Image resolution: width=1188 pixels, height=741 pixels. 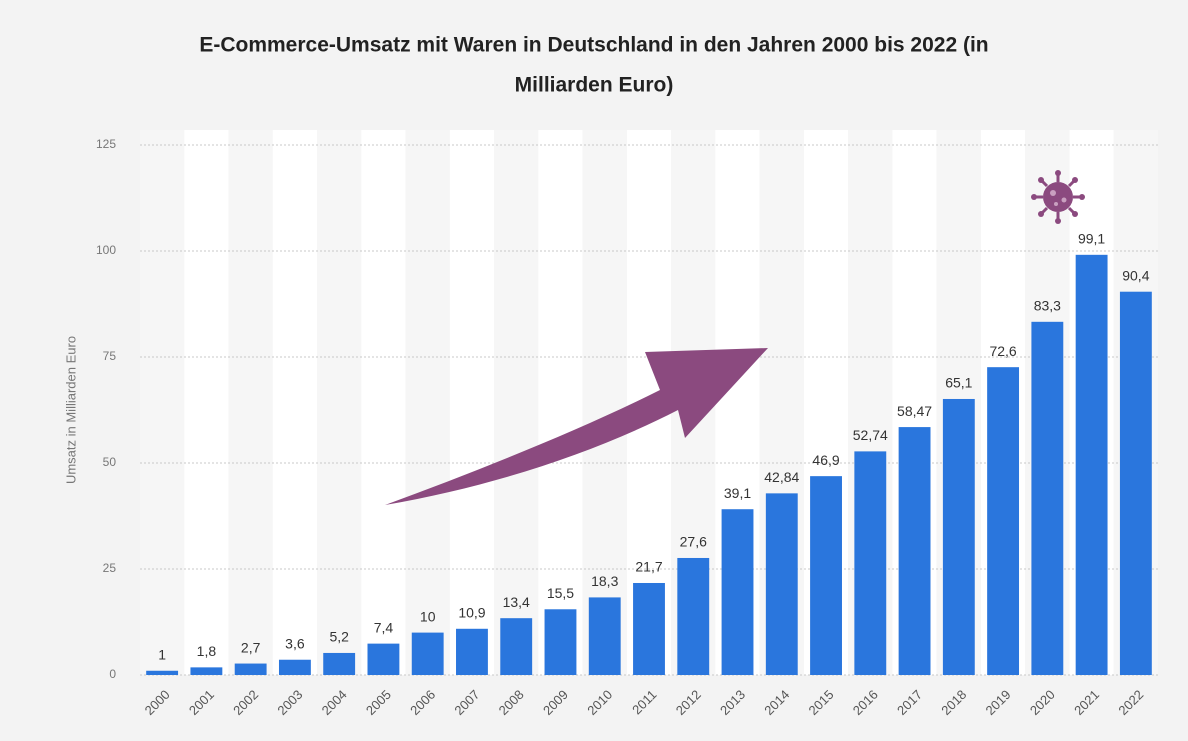 What do you see at coordinates (644, 702) in the screenshot?
I see `x-tick-label: 2011` at bounding box center [644, 702].